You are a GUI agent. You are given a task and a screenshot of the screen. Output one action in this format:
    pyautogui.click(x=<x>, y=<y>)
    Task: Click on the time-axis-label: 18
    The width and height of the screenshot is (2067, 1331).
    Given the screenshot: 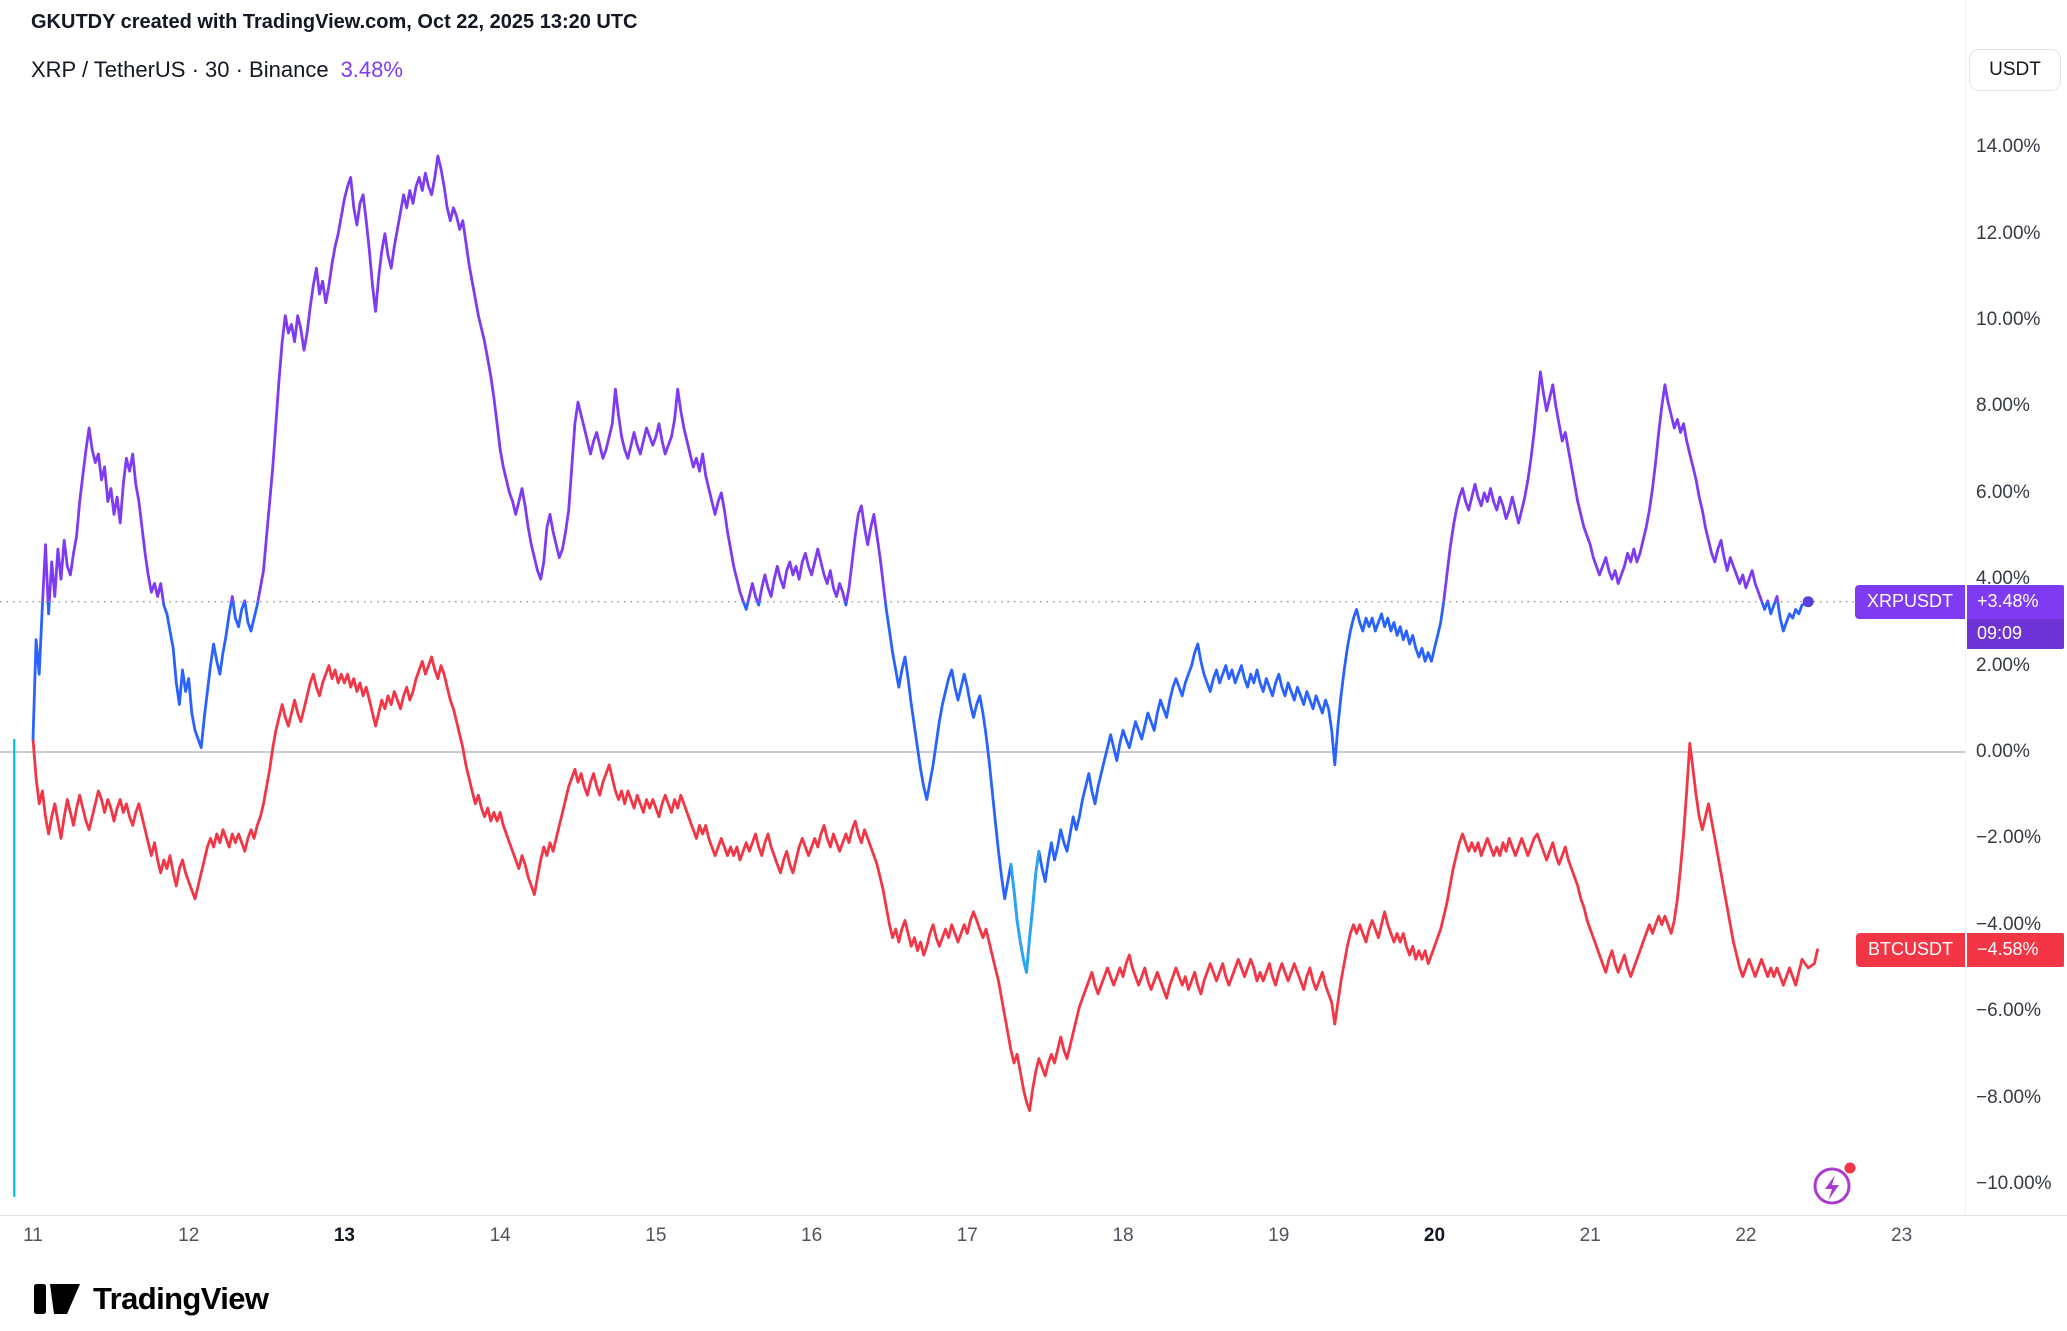 What is the action you would take?
    pyautogui.click(x=1123, y=1235)
    